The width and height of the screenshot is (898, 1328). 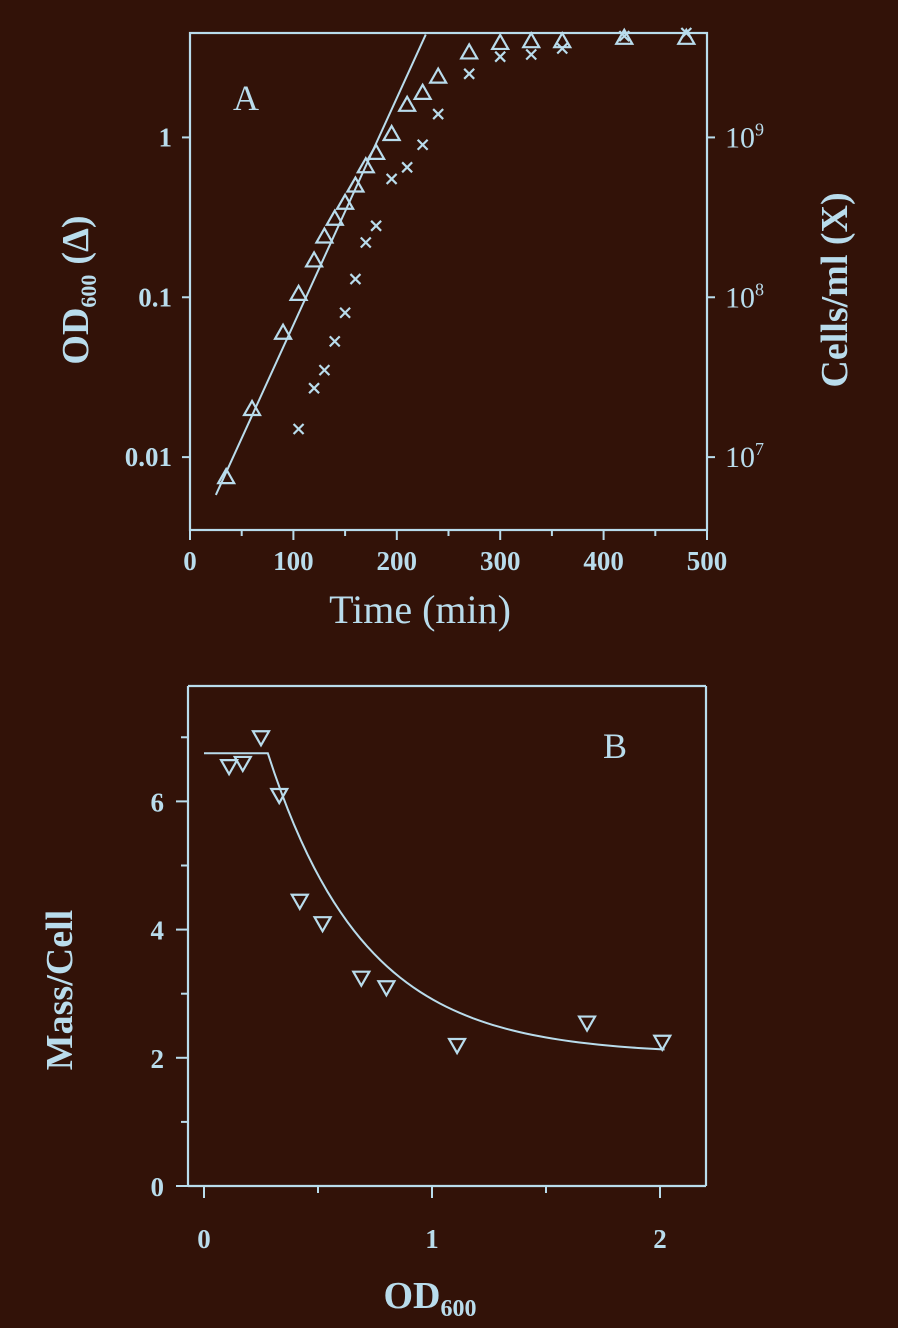 I want to click on panel-a-left-axis-label: OD600 (Δ), so click(x=78, y=289).